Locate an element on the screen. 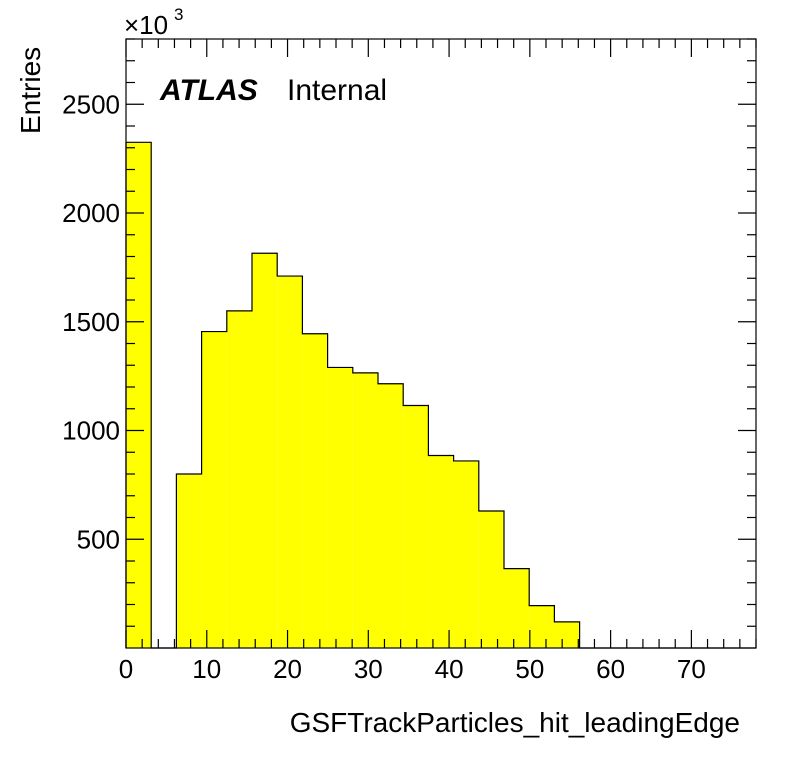 The image size is (796, 772). y-tick-labels: 500 1000 1500 2000 2500 is located at coordinates (91, 321).